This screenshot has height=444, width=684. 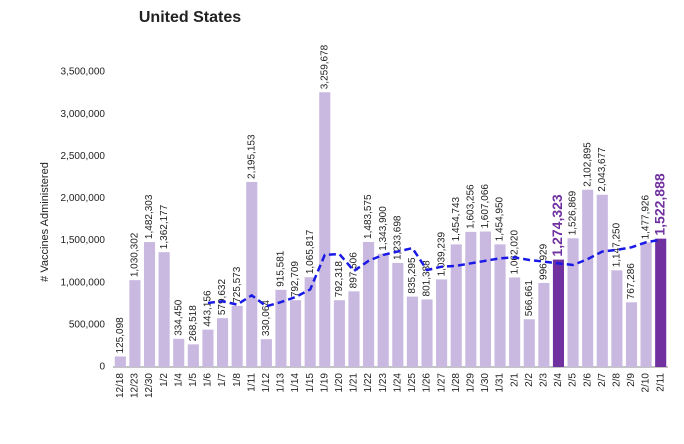 What do you see at coordinates (485, 206) in the screenshot?
I see `value-label: 1,607,066` at bounding box center [485, 206].